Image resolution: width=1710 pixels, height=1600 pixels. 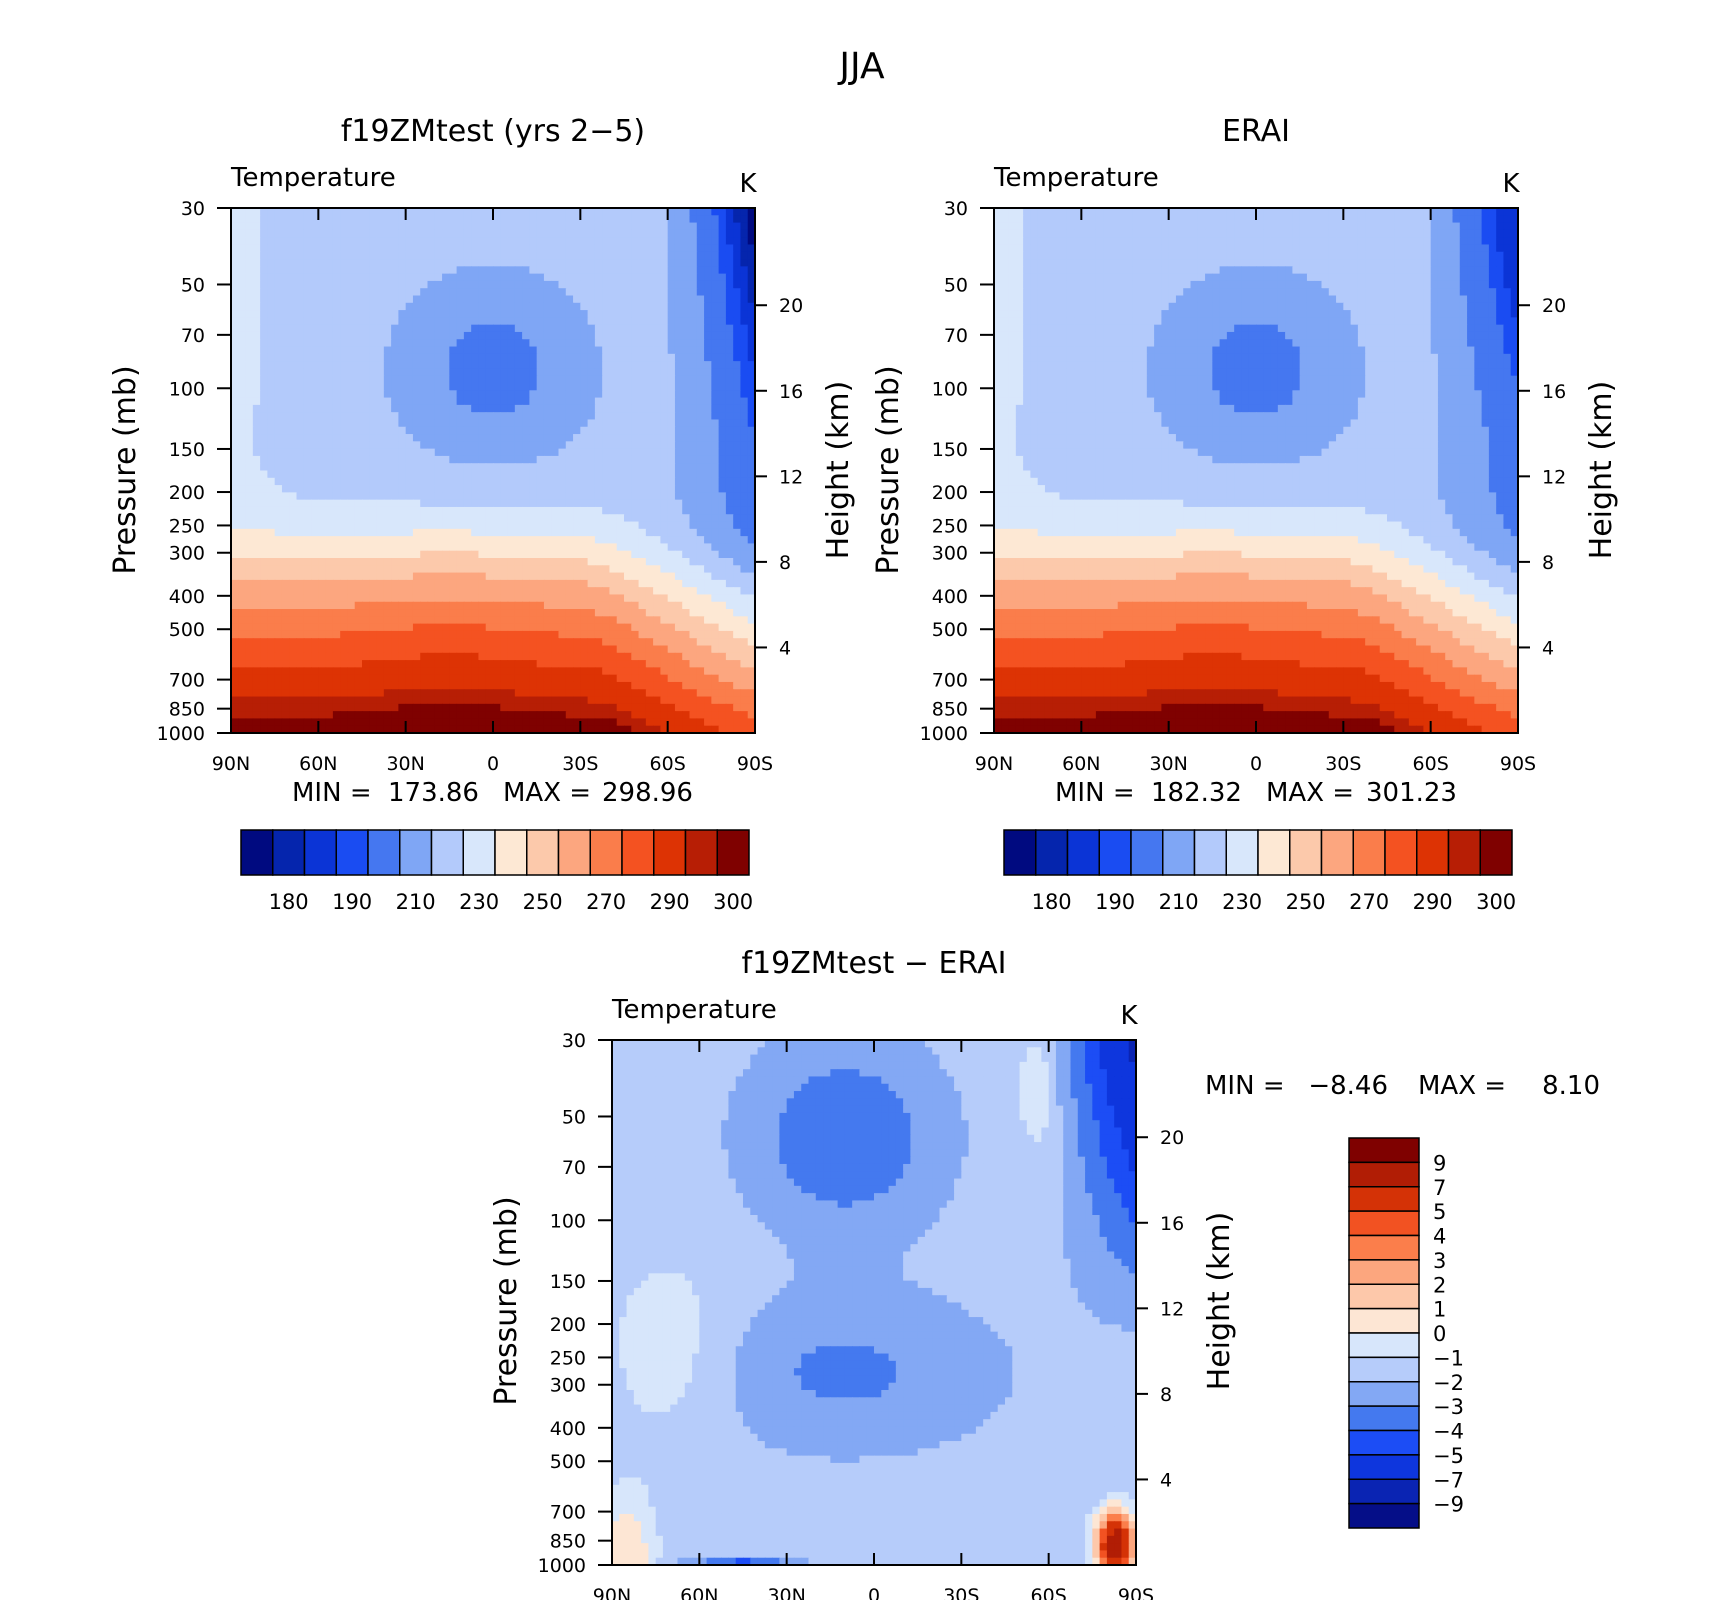 What do you see at coordinates (1172, 1309) in the screenshot?
I see `right-tick-label-diff: 12` at bounding box center [1172, 1309].